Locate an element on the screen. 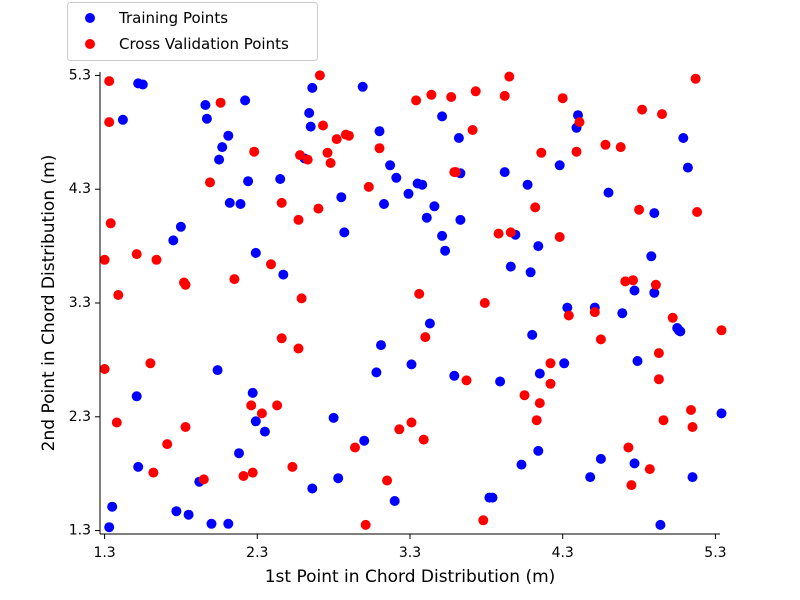 This screenshot has height=600, width=800. x-tick-label: 4.3 is located at coordinates (563, 553).